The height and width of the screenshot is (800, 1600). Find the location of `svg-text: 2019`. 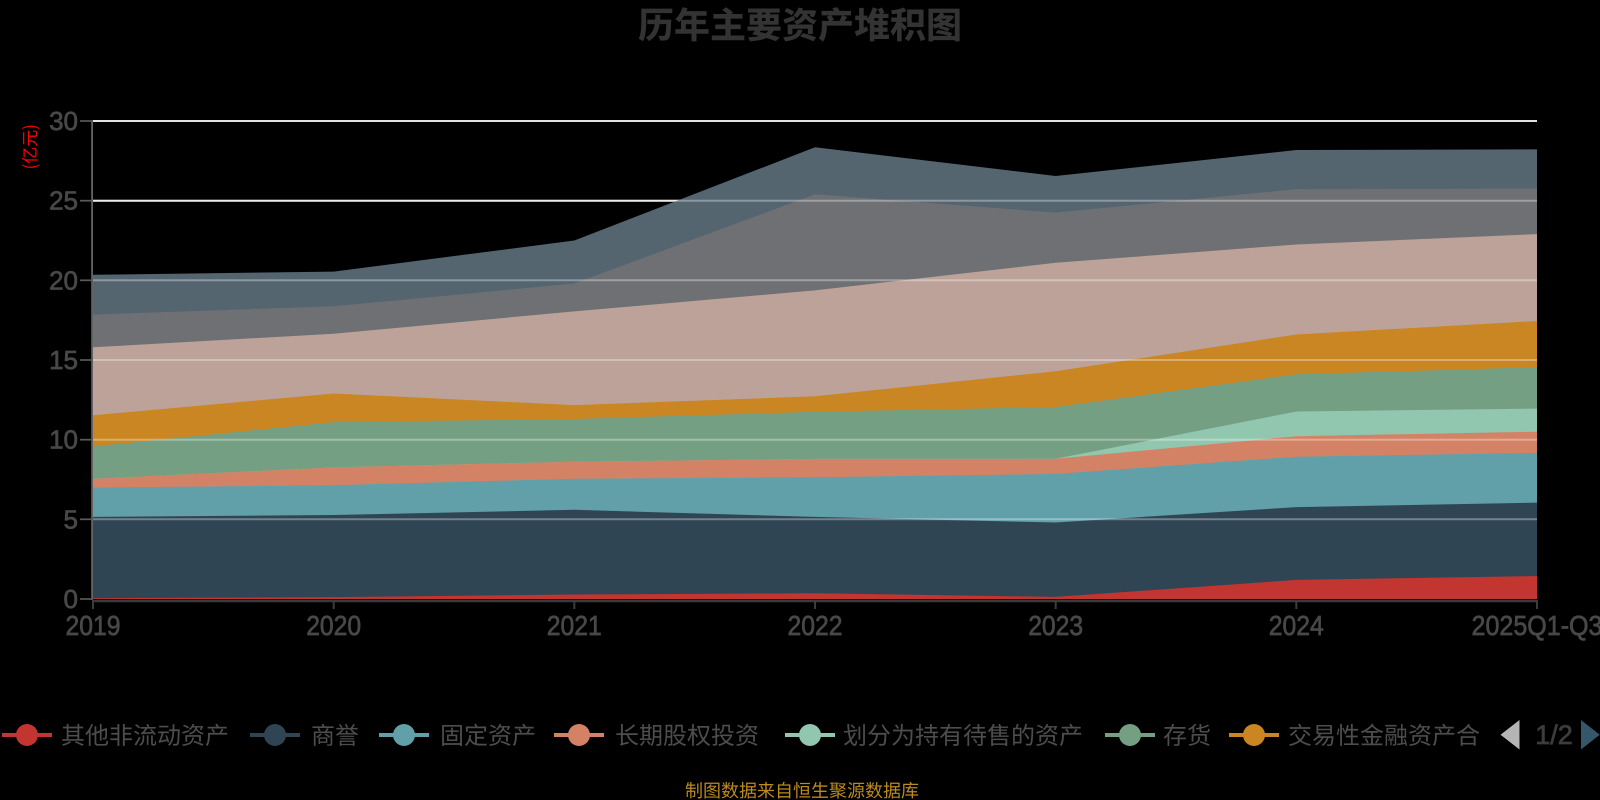

svg-text: 2019 is located at coordinates (93, 625).